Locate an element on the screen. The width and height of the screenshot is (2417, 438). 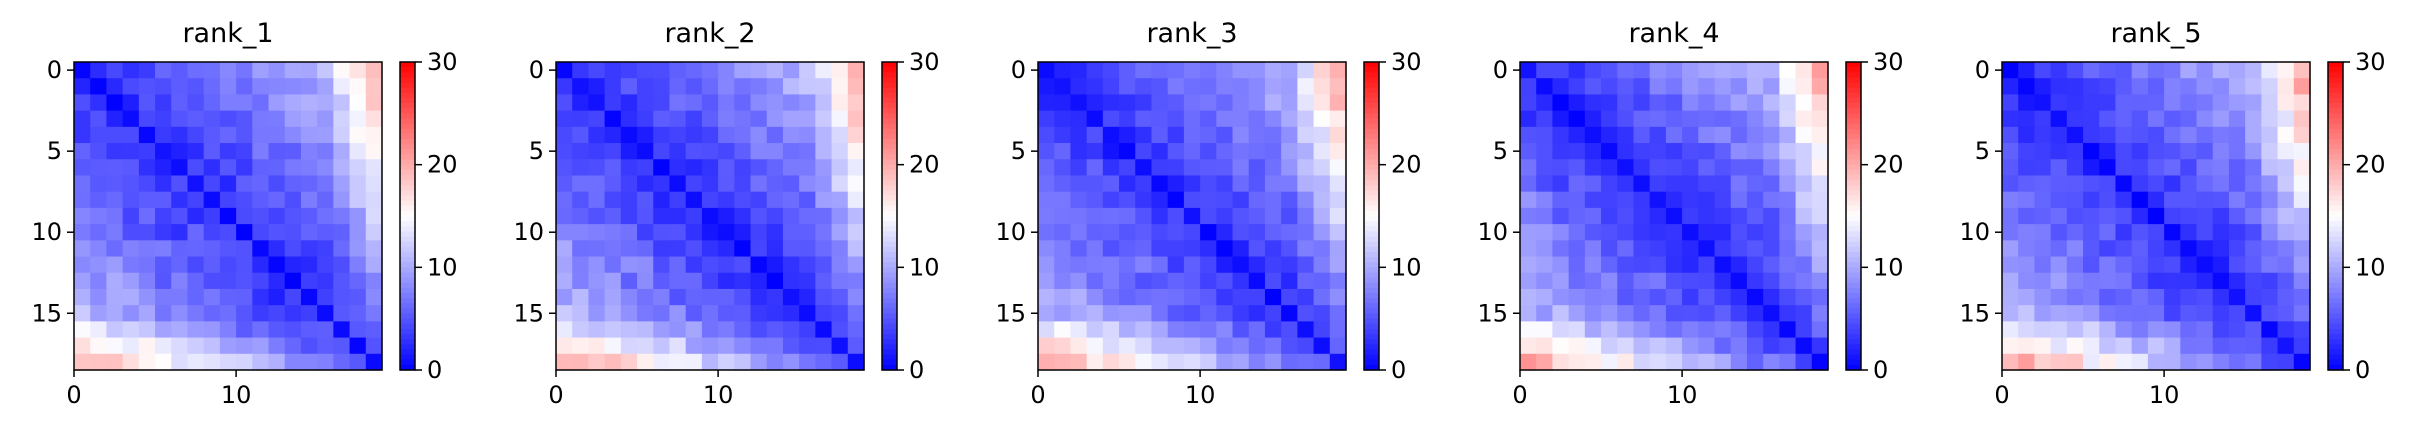
y-tick-label: 15 is located at coordinates (1010, 313).